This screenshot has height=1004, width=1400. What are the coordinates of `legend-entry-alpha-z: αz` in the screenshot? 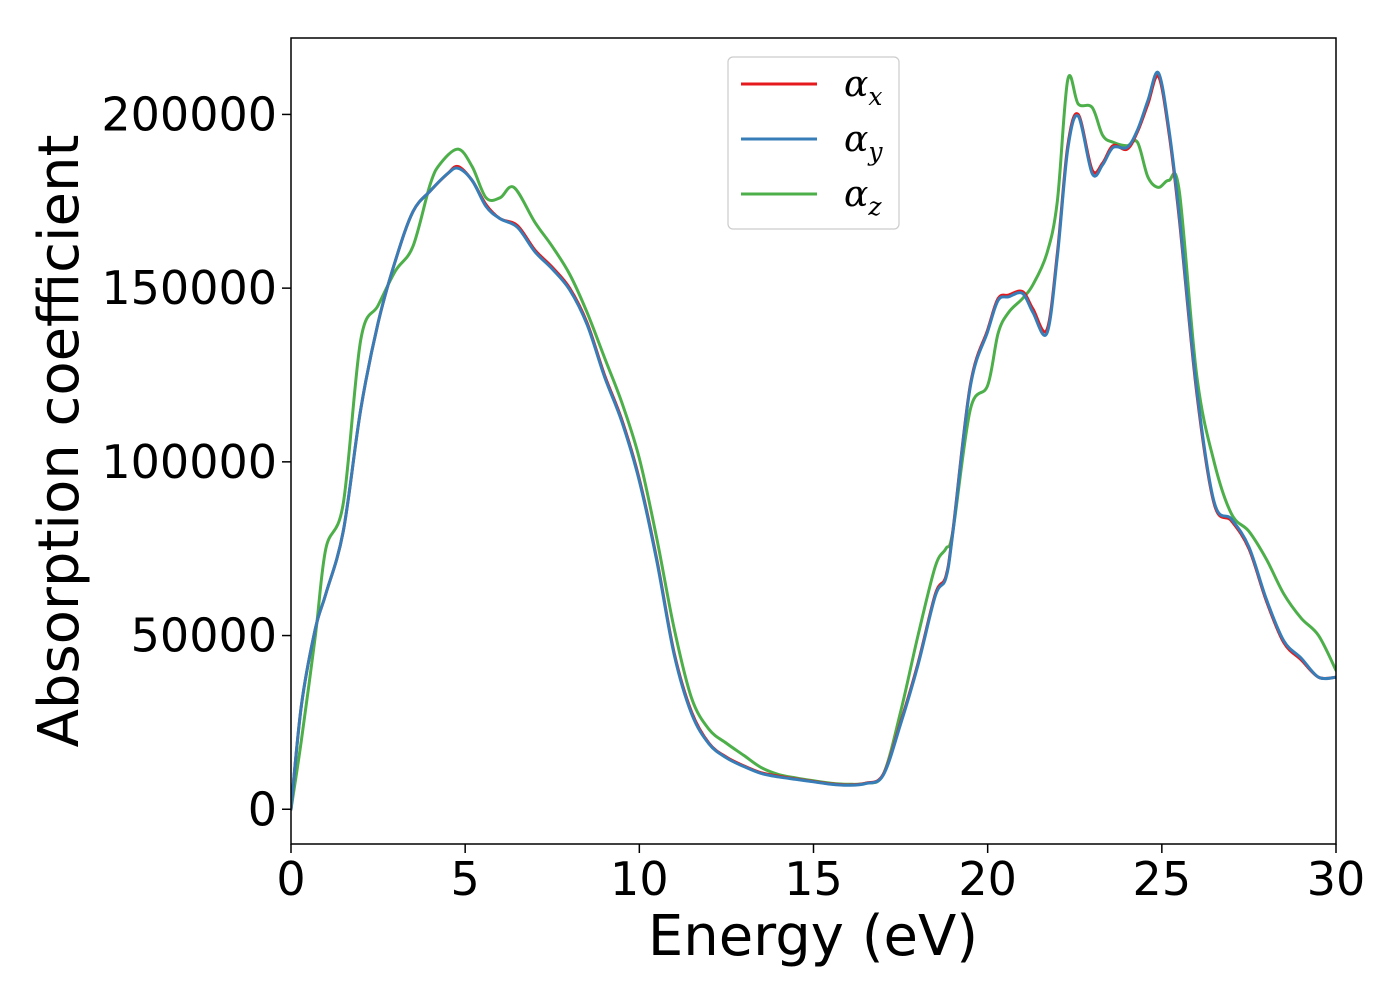 It's located at (811, 197).